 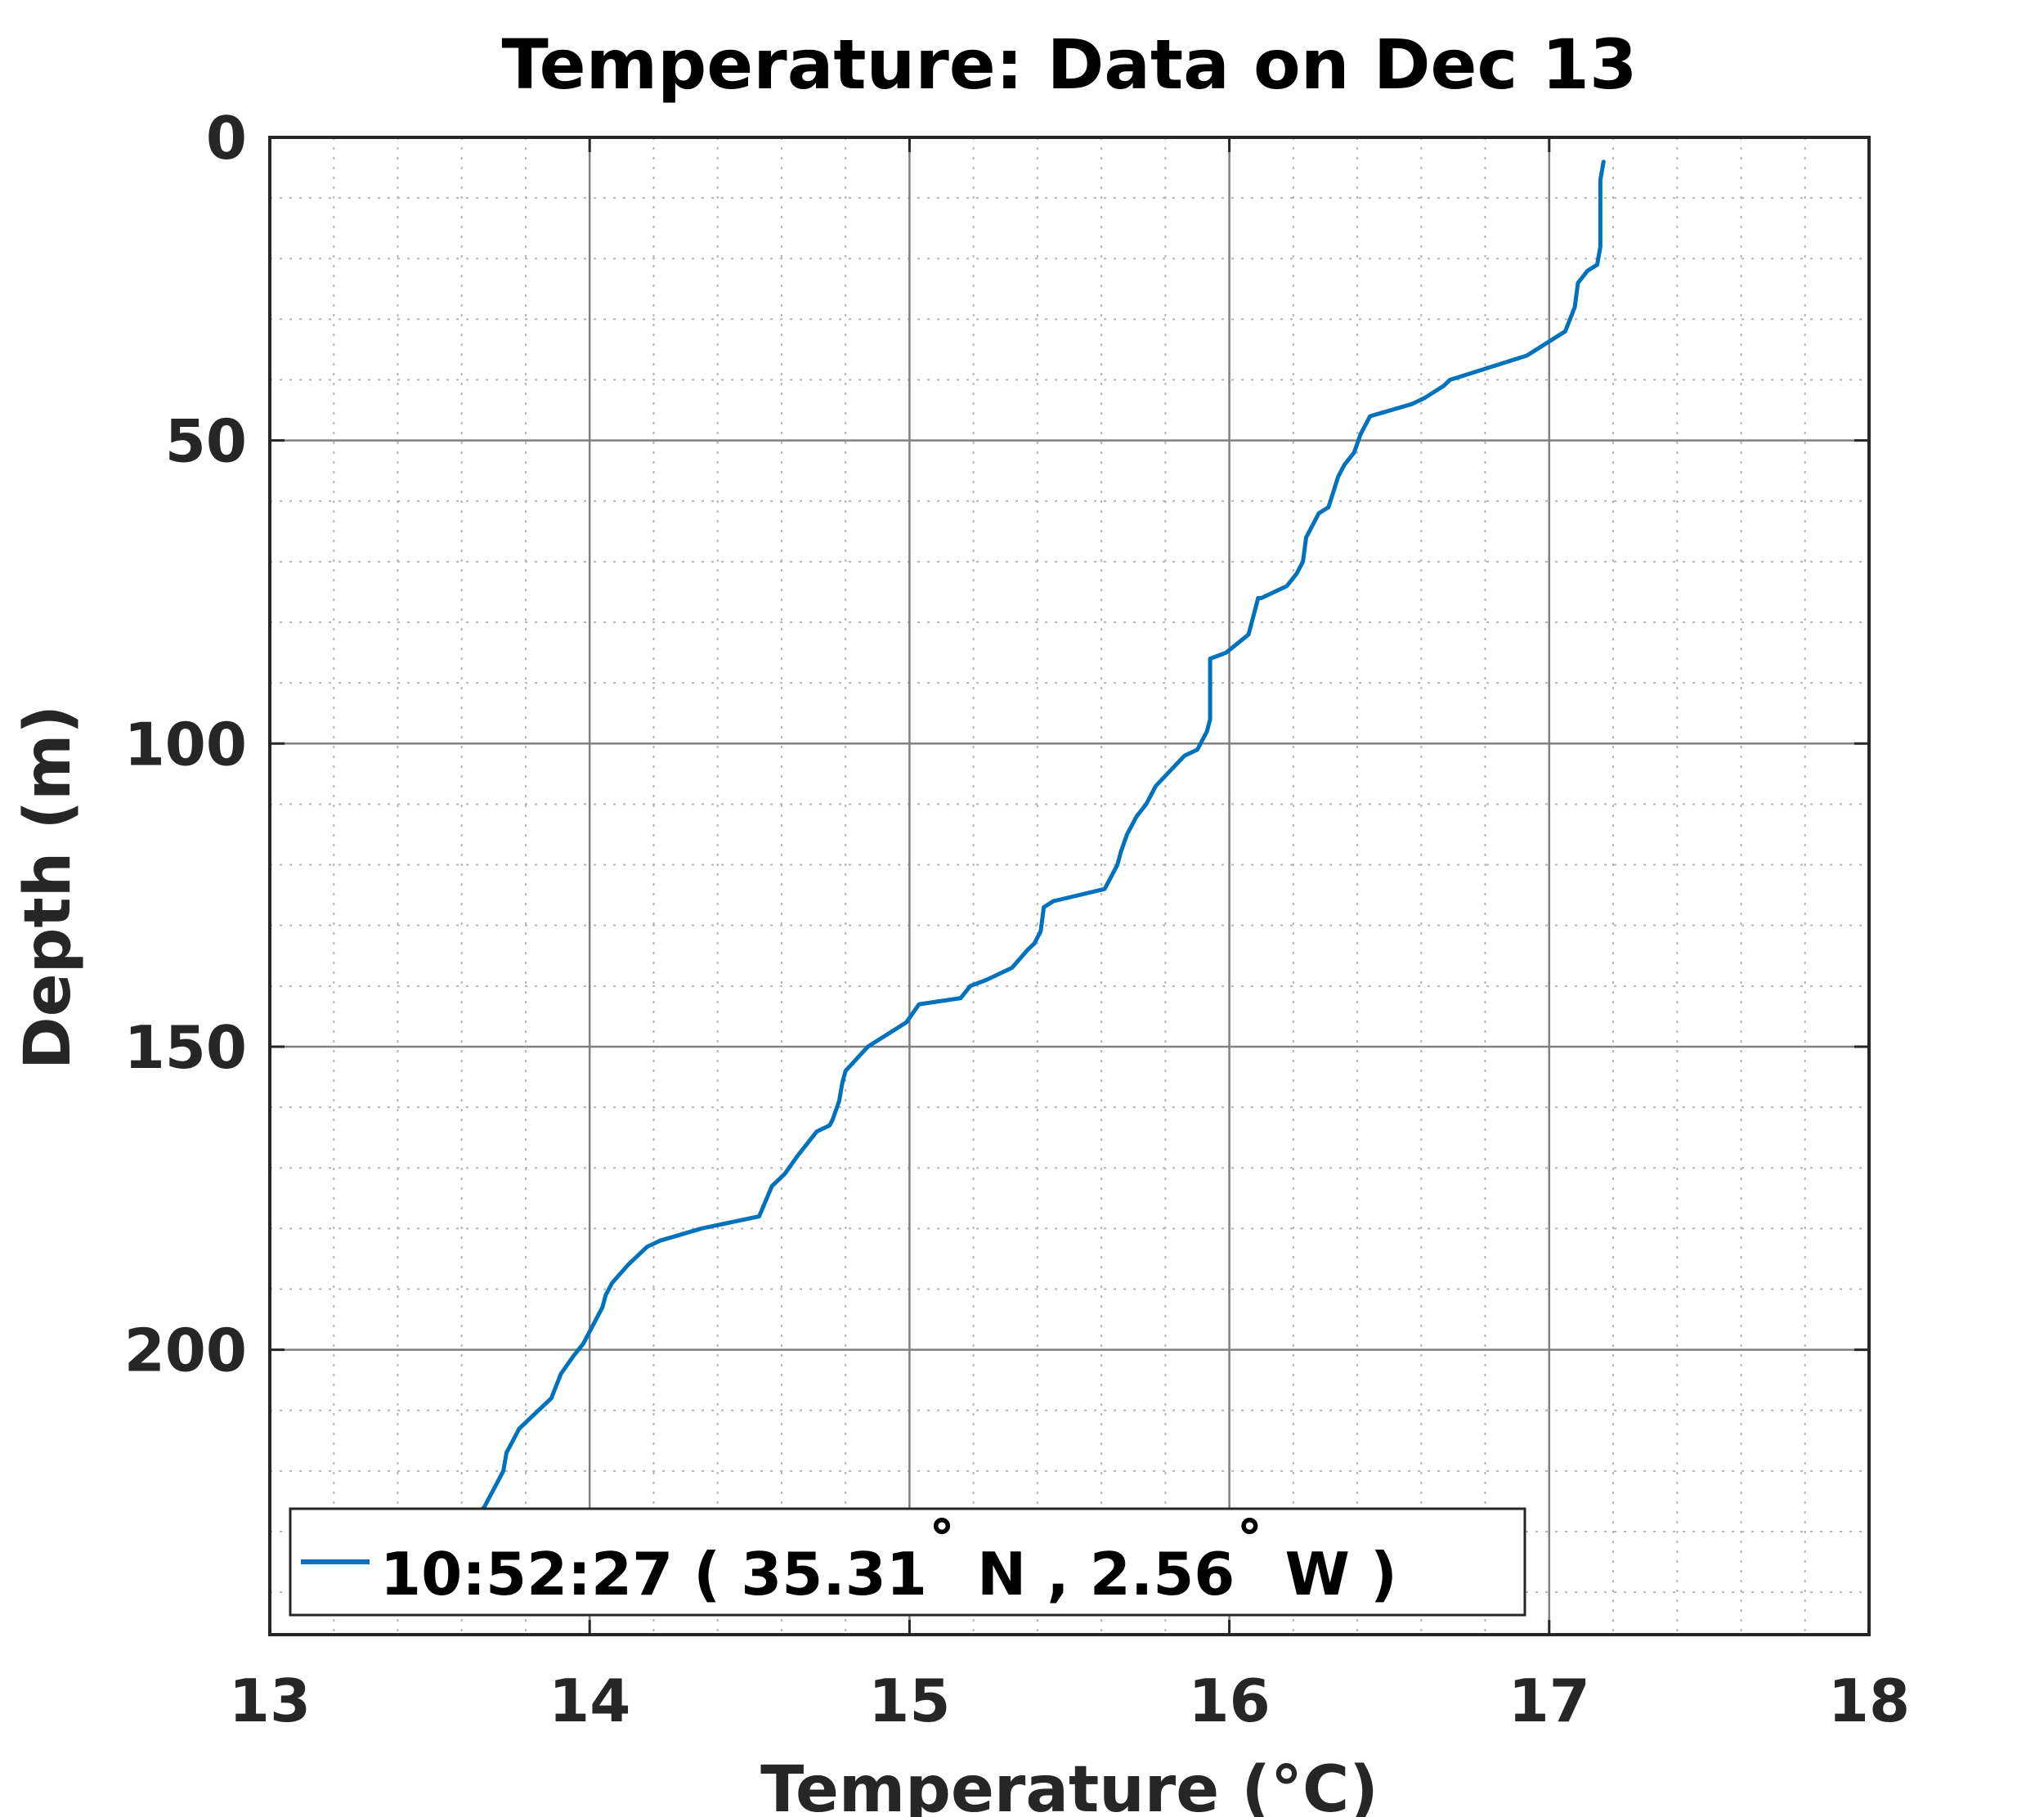 What do you see at coordinates (206, 441) in the screenshot?
I see `y-tick-label: 50` at bounding box center [206, 441].